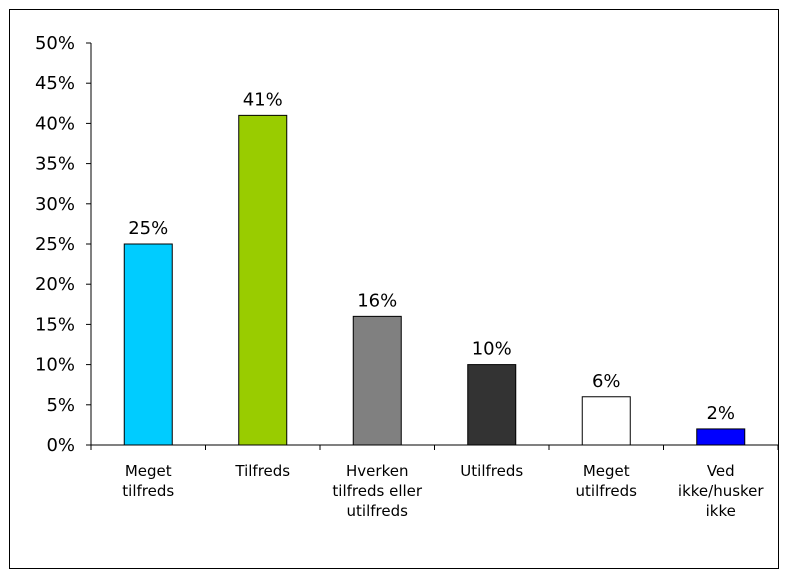 Image resolution: width=786 pixels, height=569 pixels. What do you see at coordinates (720, 413) in the screenshot?
I see `bar-value-label: 2%` at bounding box center [720, 413].